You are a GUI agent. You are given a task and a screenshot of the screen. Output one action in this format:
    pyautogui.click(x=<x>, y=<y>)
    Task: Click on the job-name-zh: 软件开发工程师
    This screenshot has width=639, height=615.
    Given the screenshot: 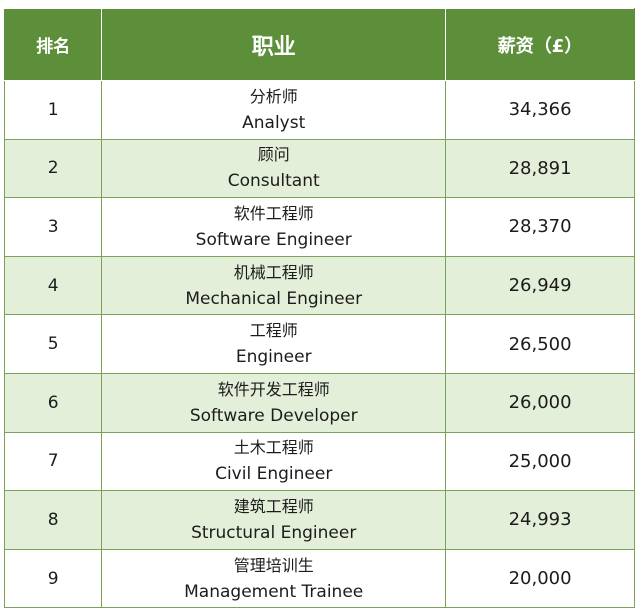 What is the action you would take?
    pyautogui.click(x=273, y=389)
    